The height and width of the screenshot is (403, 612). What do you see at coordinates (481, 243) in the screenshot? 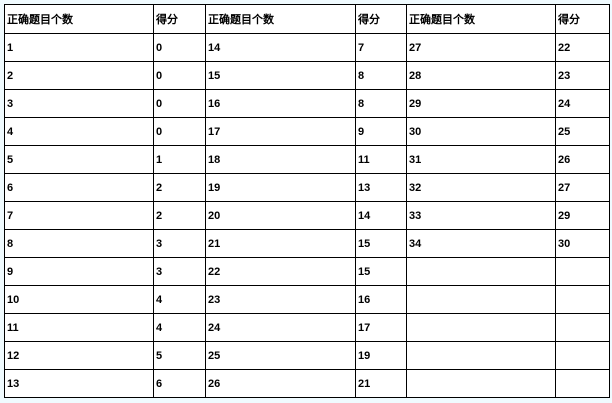
I see `correct-count-cell: 34` at bounding box center [481, 243].